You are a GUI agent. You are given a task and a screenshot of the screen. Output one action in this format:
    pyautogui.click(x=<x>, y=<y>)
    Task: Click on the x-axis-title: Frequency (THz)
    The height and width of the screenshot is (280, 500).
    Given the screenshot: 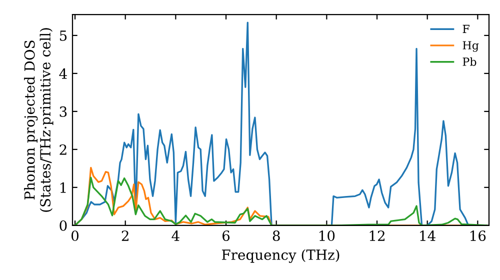 What is the action you would take?
    pyautogui.click(x=281, y=256)
    